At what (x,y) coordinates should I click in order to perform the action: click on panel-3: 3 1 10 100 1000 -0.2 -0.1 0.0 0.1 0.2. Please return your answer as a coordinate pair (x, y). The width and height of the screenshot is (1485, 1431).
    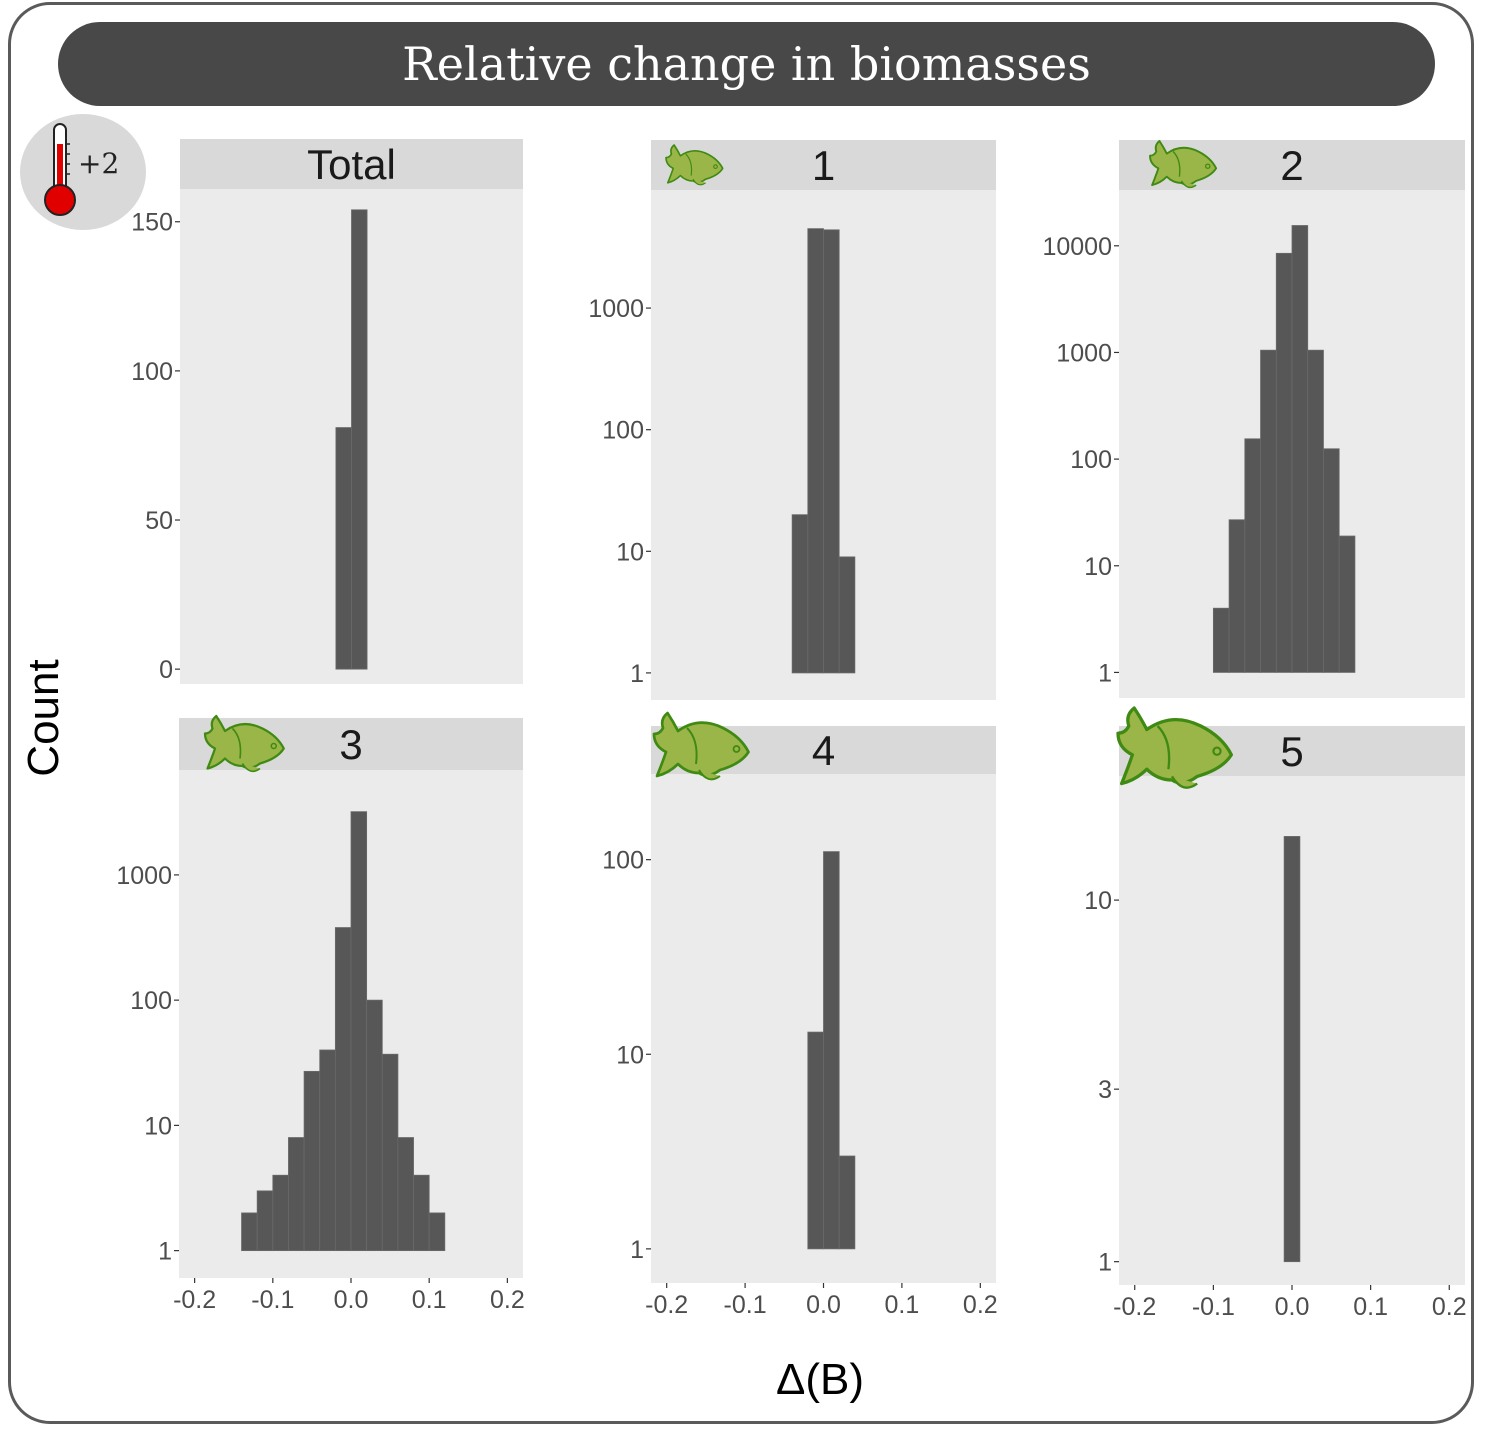
    Looking at the image, I should click on (320, 1014).